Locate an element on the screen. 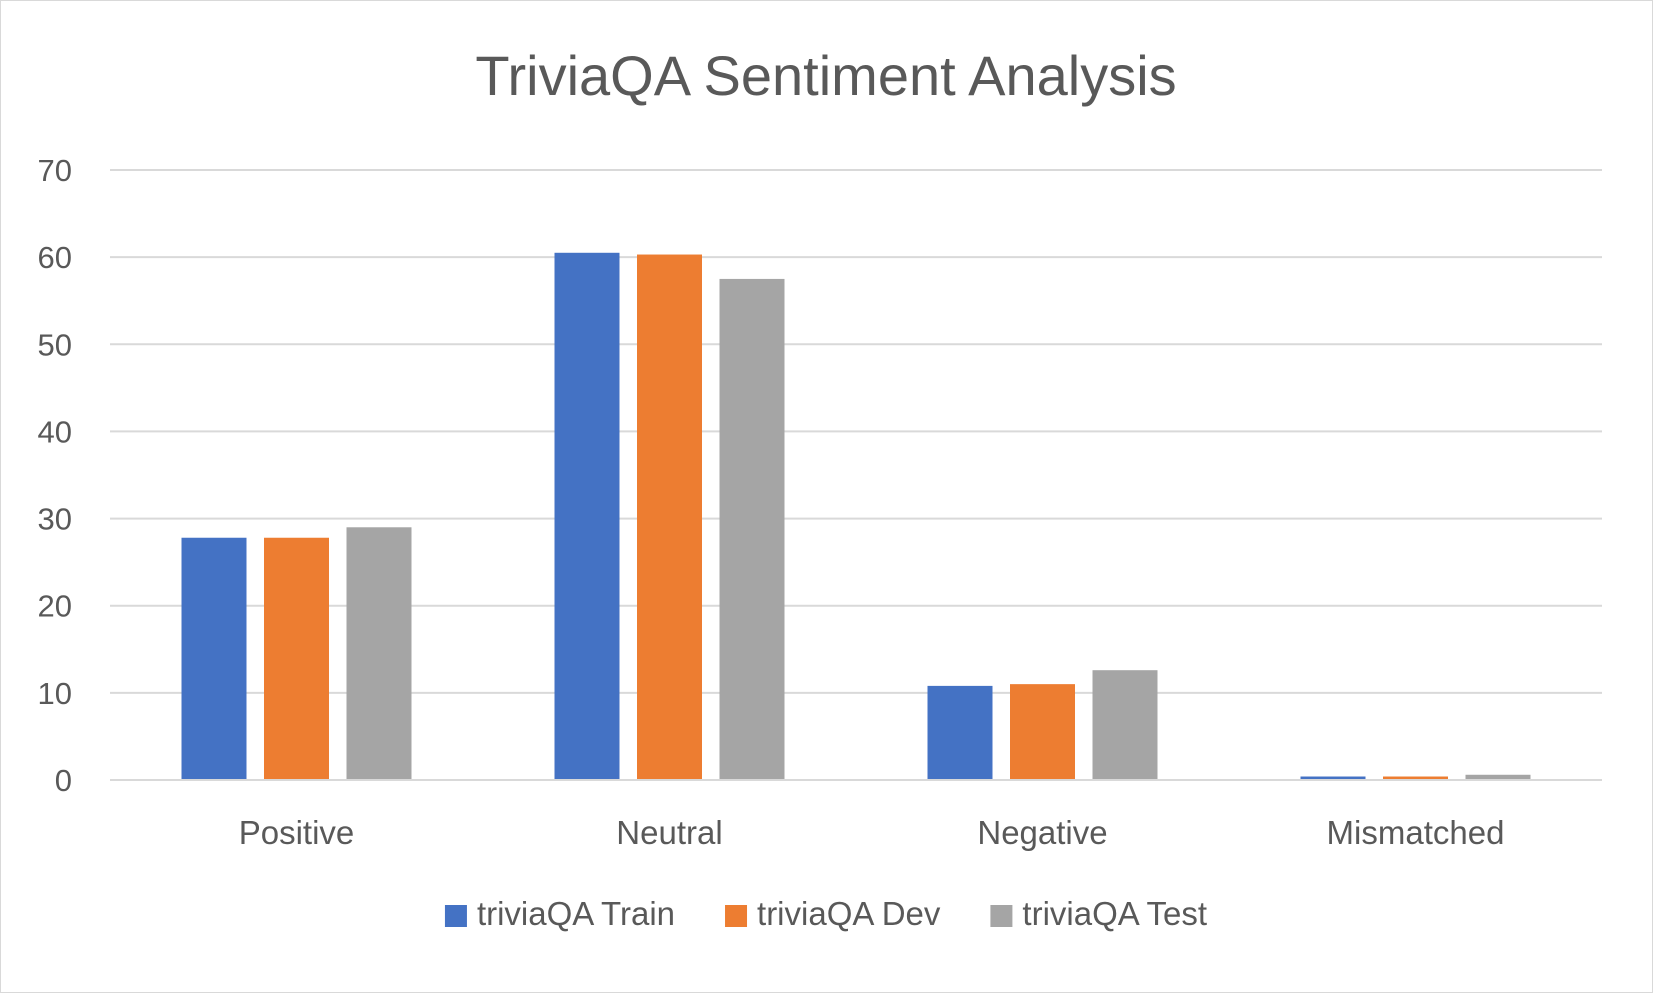 The height and width of the screenshot is (993, 1653). legend-label: triviaQA Dev is located at coordinates (849, 913).